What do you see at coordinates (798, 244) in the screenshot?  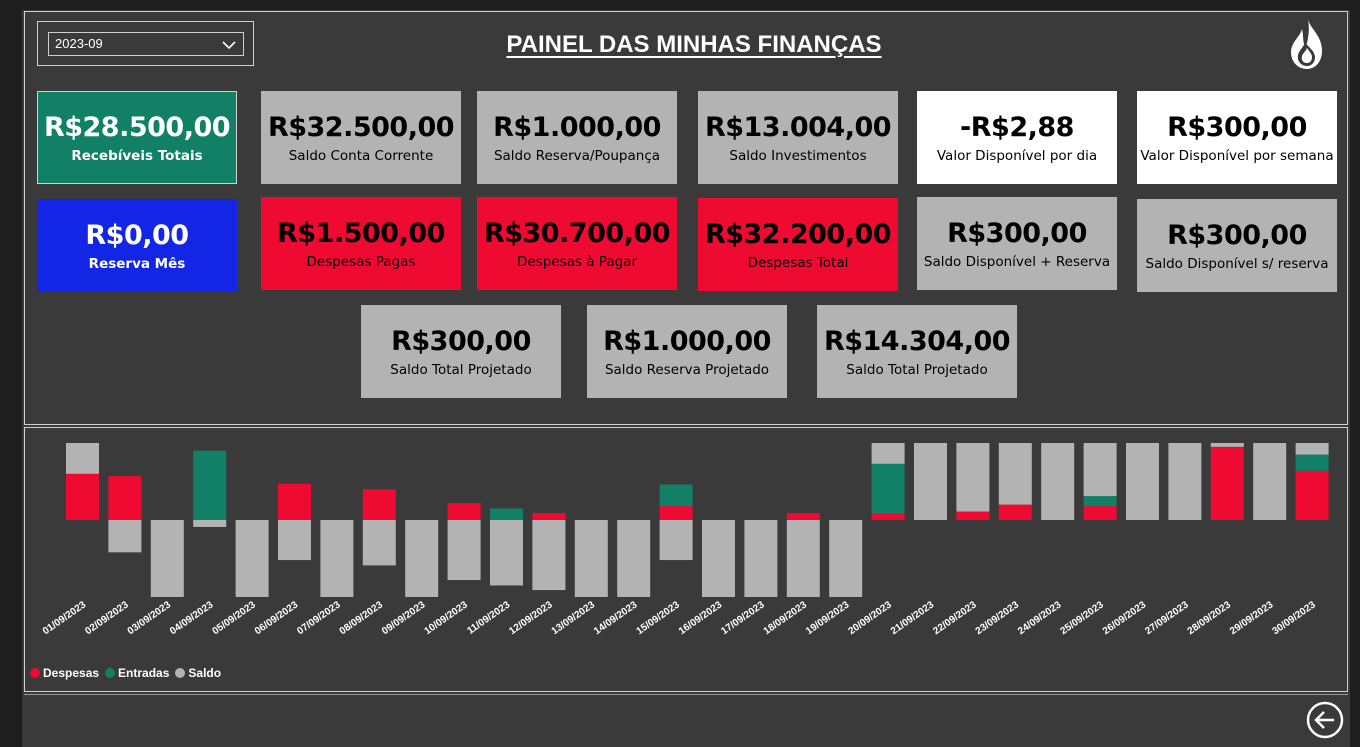 I see `card-despesas-total: R$32.200,00 Despesas Total` at bounding box center [798, 244].